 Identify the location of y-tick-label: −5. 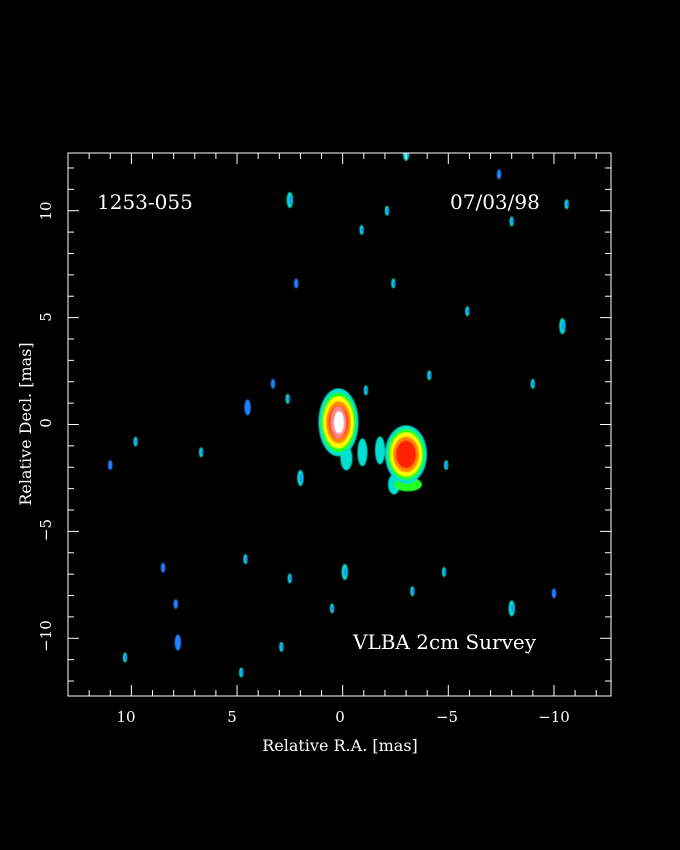
(46, 530).